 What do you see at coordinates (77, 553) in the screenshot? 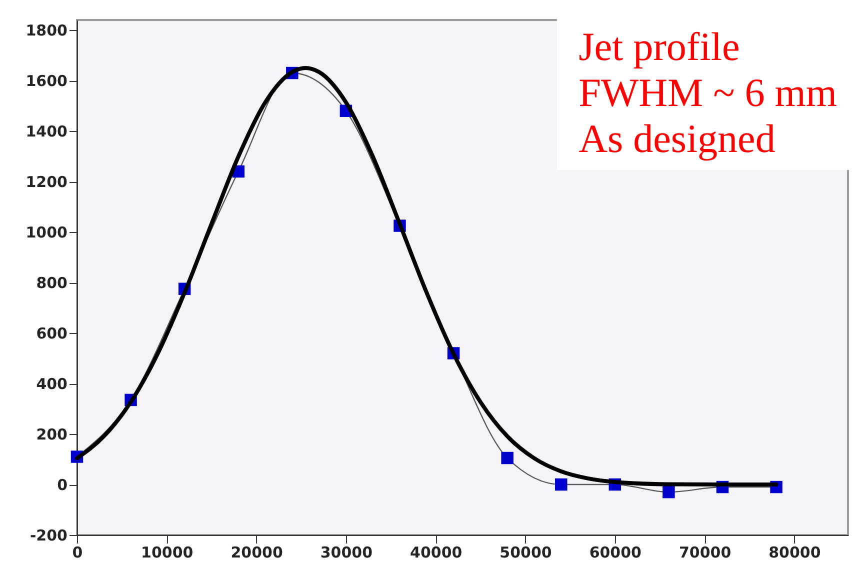
I see `x-tick-label: 0` at bounding box center [77, 553].